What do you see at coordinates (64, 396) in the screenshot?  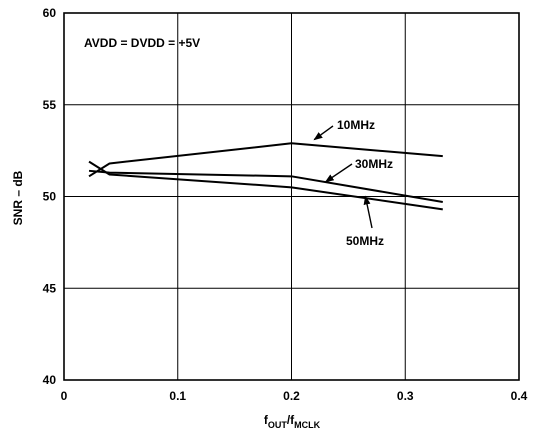 I see `x-tick-label: 0` at bounding box center [64, 396].